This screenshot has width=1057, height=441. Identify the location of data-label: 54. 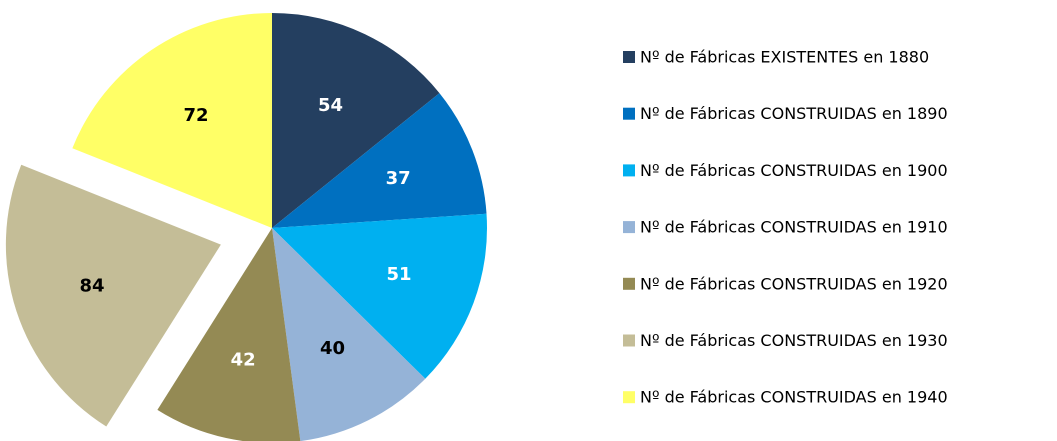
(330, 105).